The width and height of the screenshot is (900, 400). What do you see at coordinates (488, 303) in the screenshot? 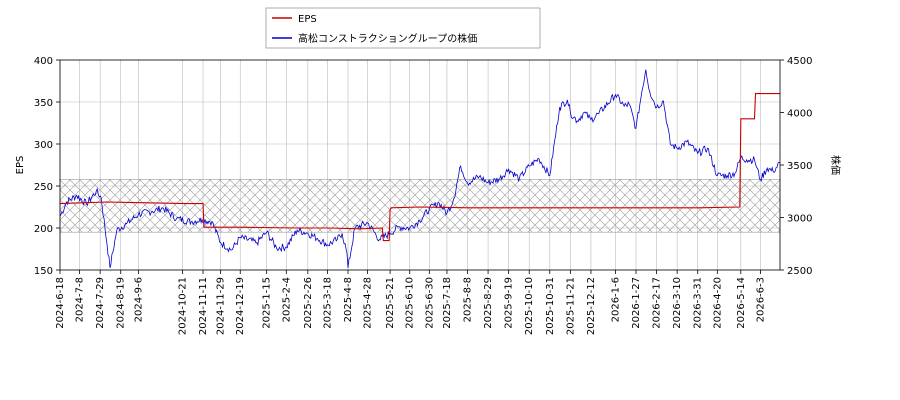
I see `x-tick-label: 2025-8-29` at bounding box center [488, 303].